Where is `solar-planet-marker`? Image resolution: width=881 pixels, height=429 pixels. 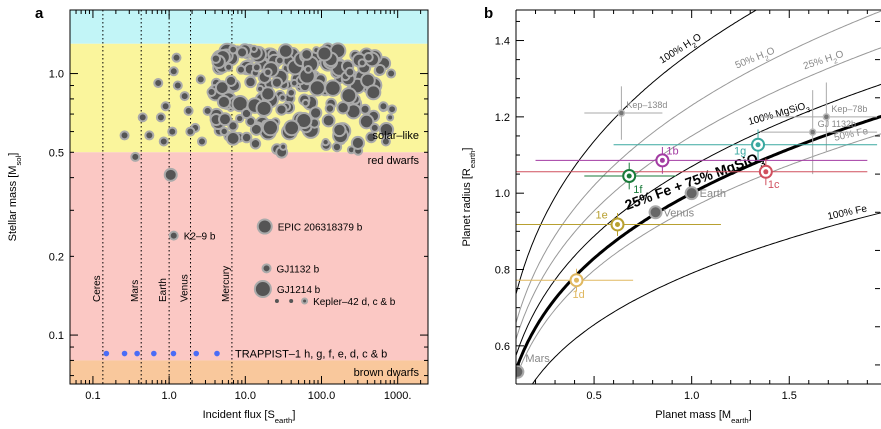
solar-planet-marker is located at coordinates (655, 212).